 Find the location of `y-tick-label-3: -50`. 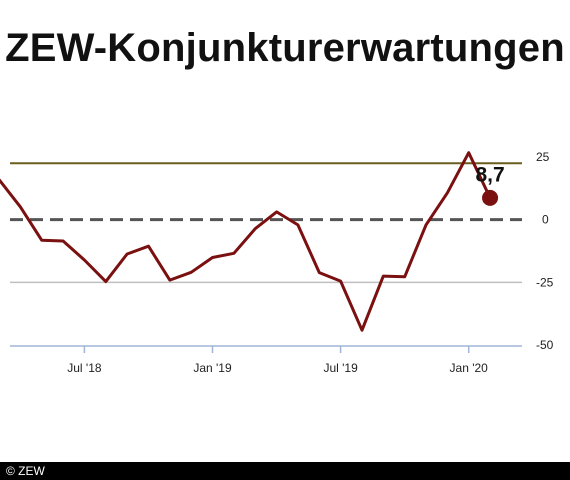

y-tick-label-3: -50 is located at coordinates (545, 345).